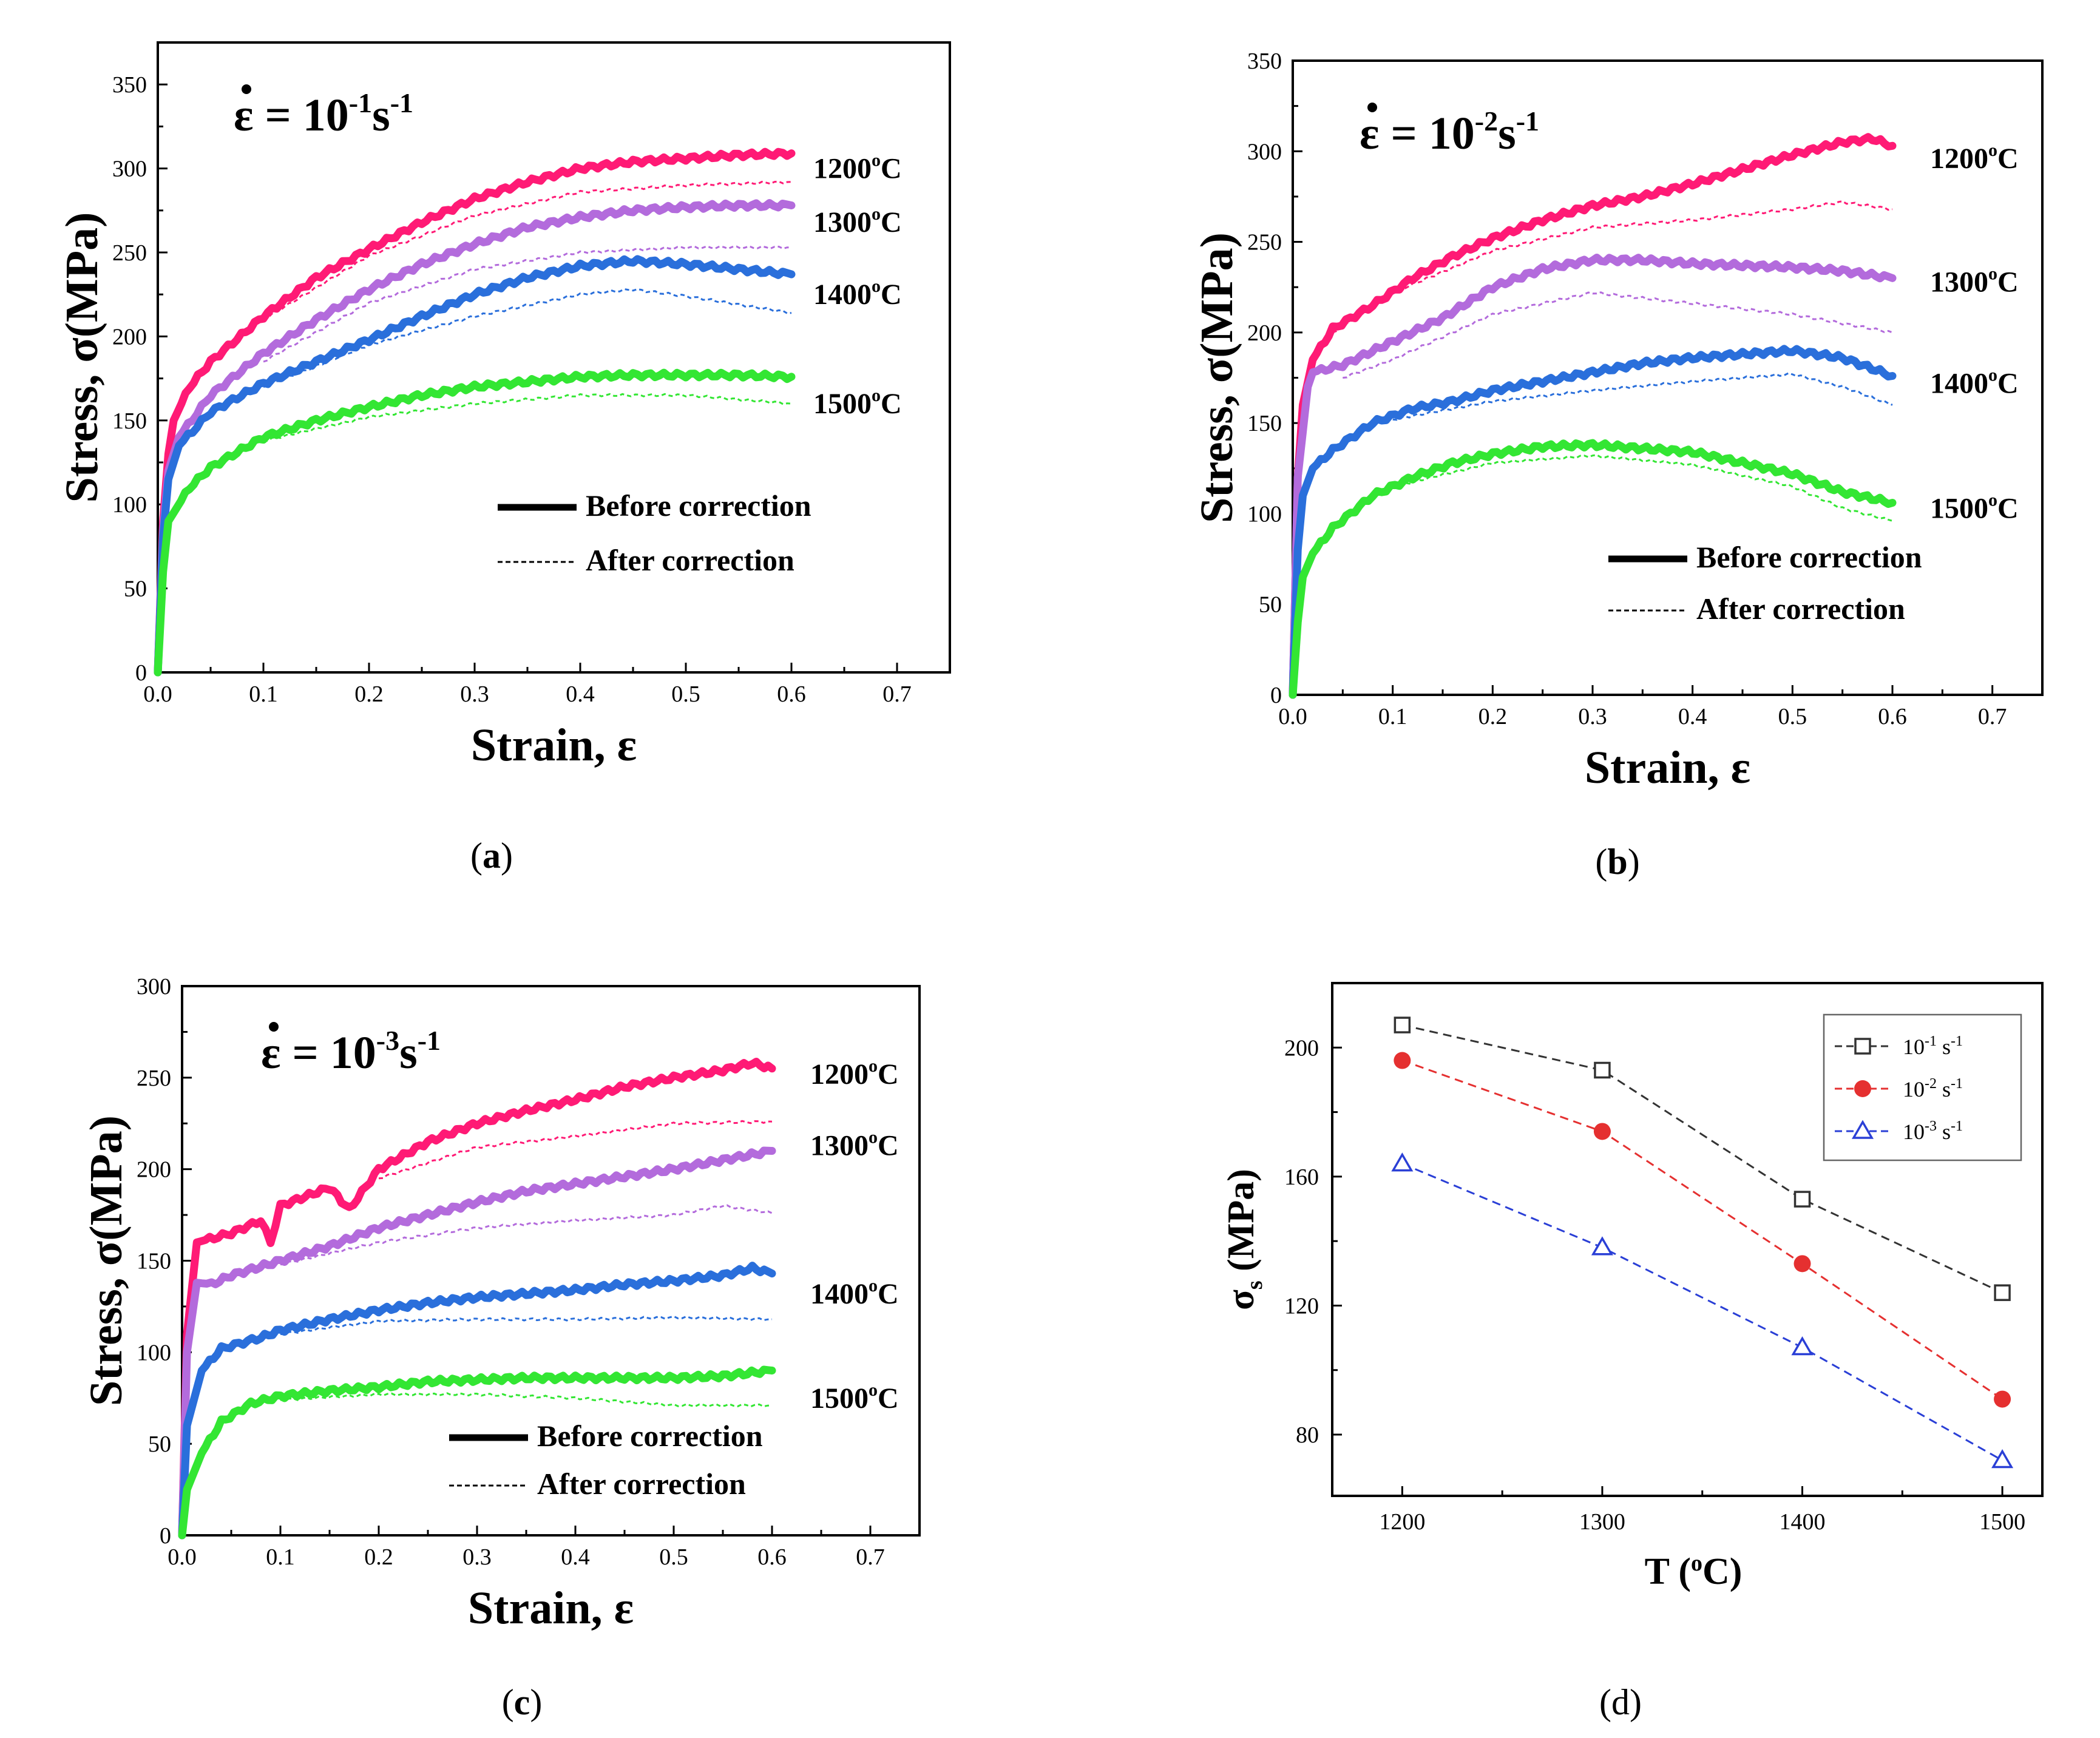  What do you see at coordinates (323, 114) in the screenshot?
I see `strain-rate-label: ε = 10-1s-1` at bounding box center [323, 114].